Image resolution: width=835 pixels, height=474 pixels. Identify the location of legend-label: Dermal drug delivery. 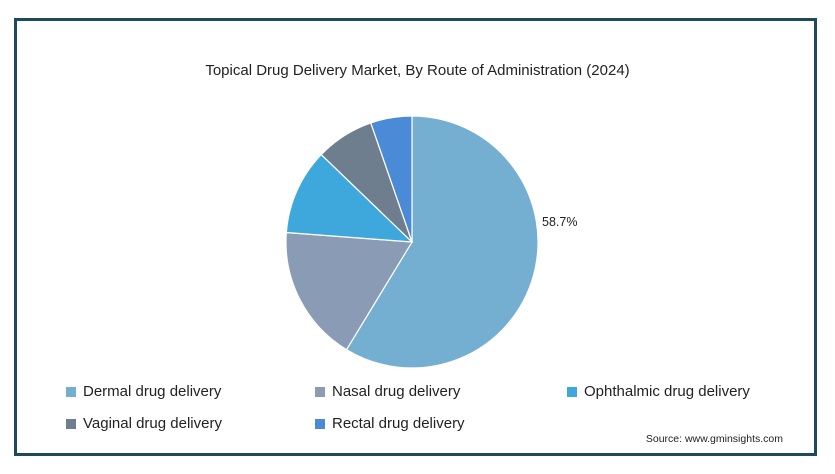
(152, 391).